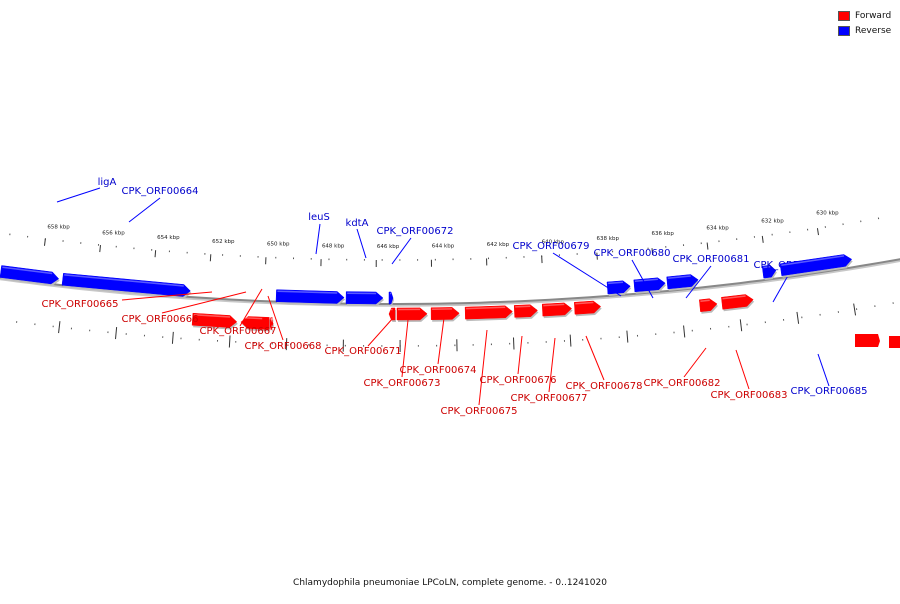 This screenshot has width=900, height=604. I want to click on gene-label: CPK_ORF00666, so click(160, 319).